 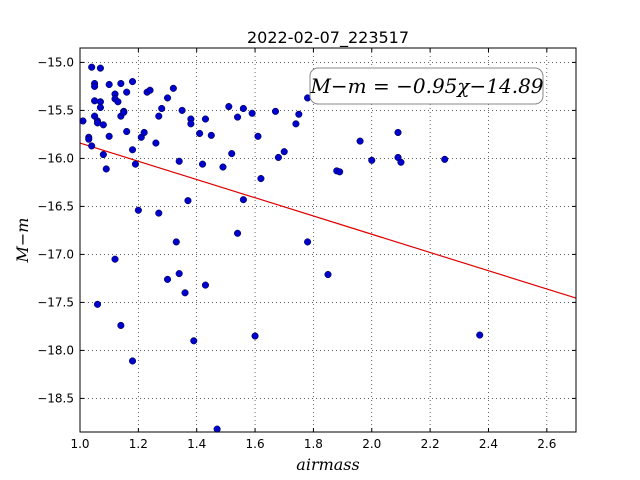 What do you see at coordinates (55, 350) in the screenshot?
I see `y-tick-label: −18.0` at bounding box center [55, 350].